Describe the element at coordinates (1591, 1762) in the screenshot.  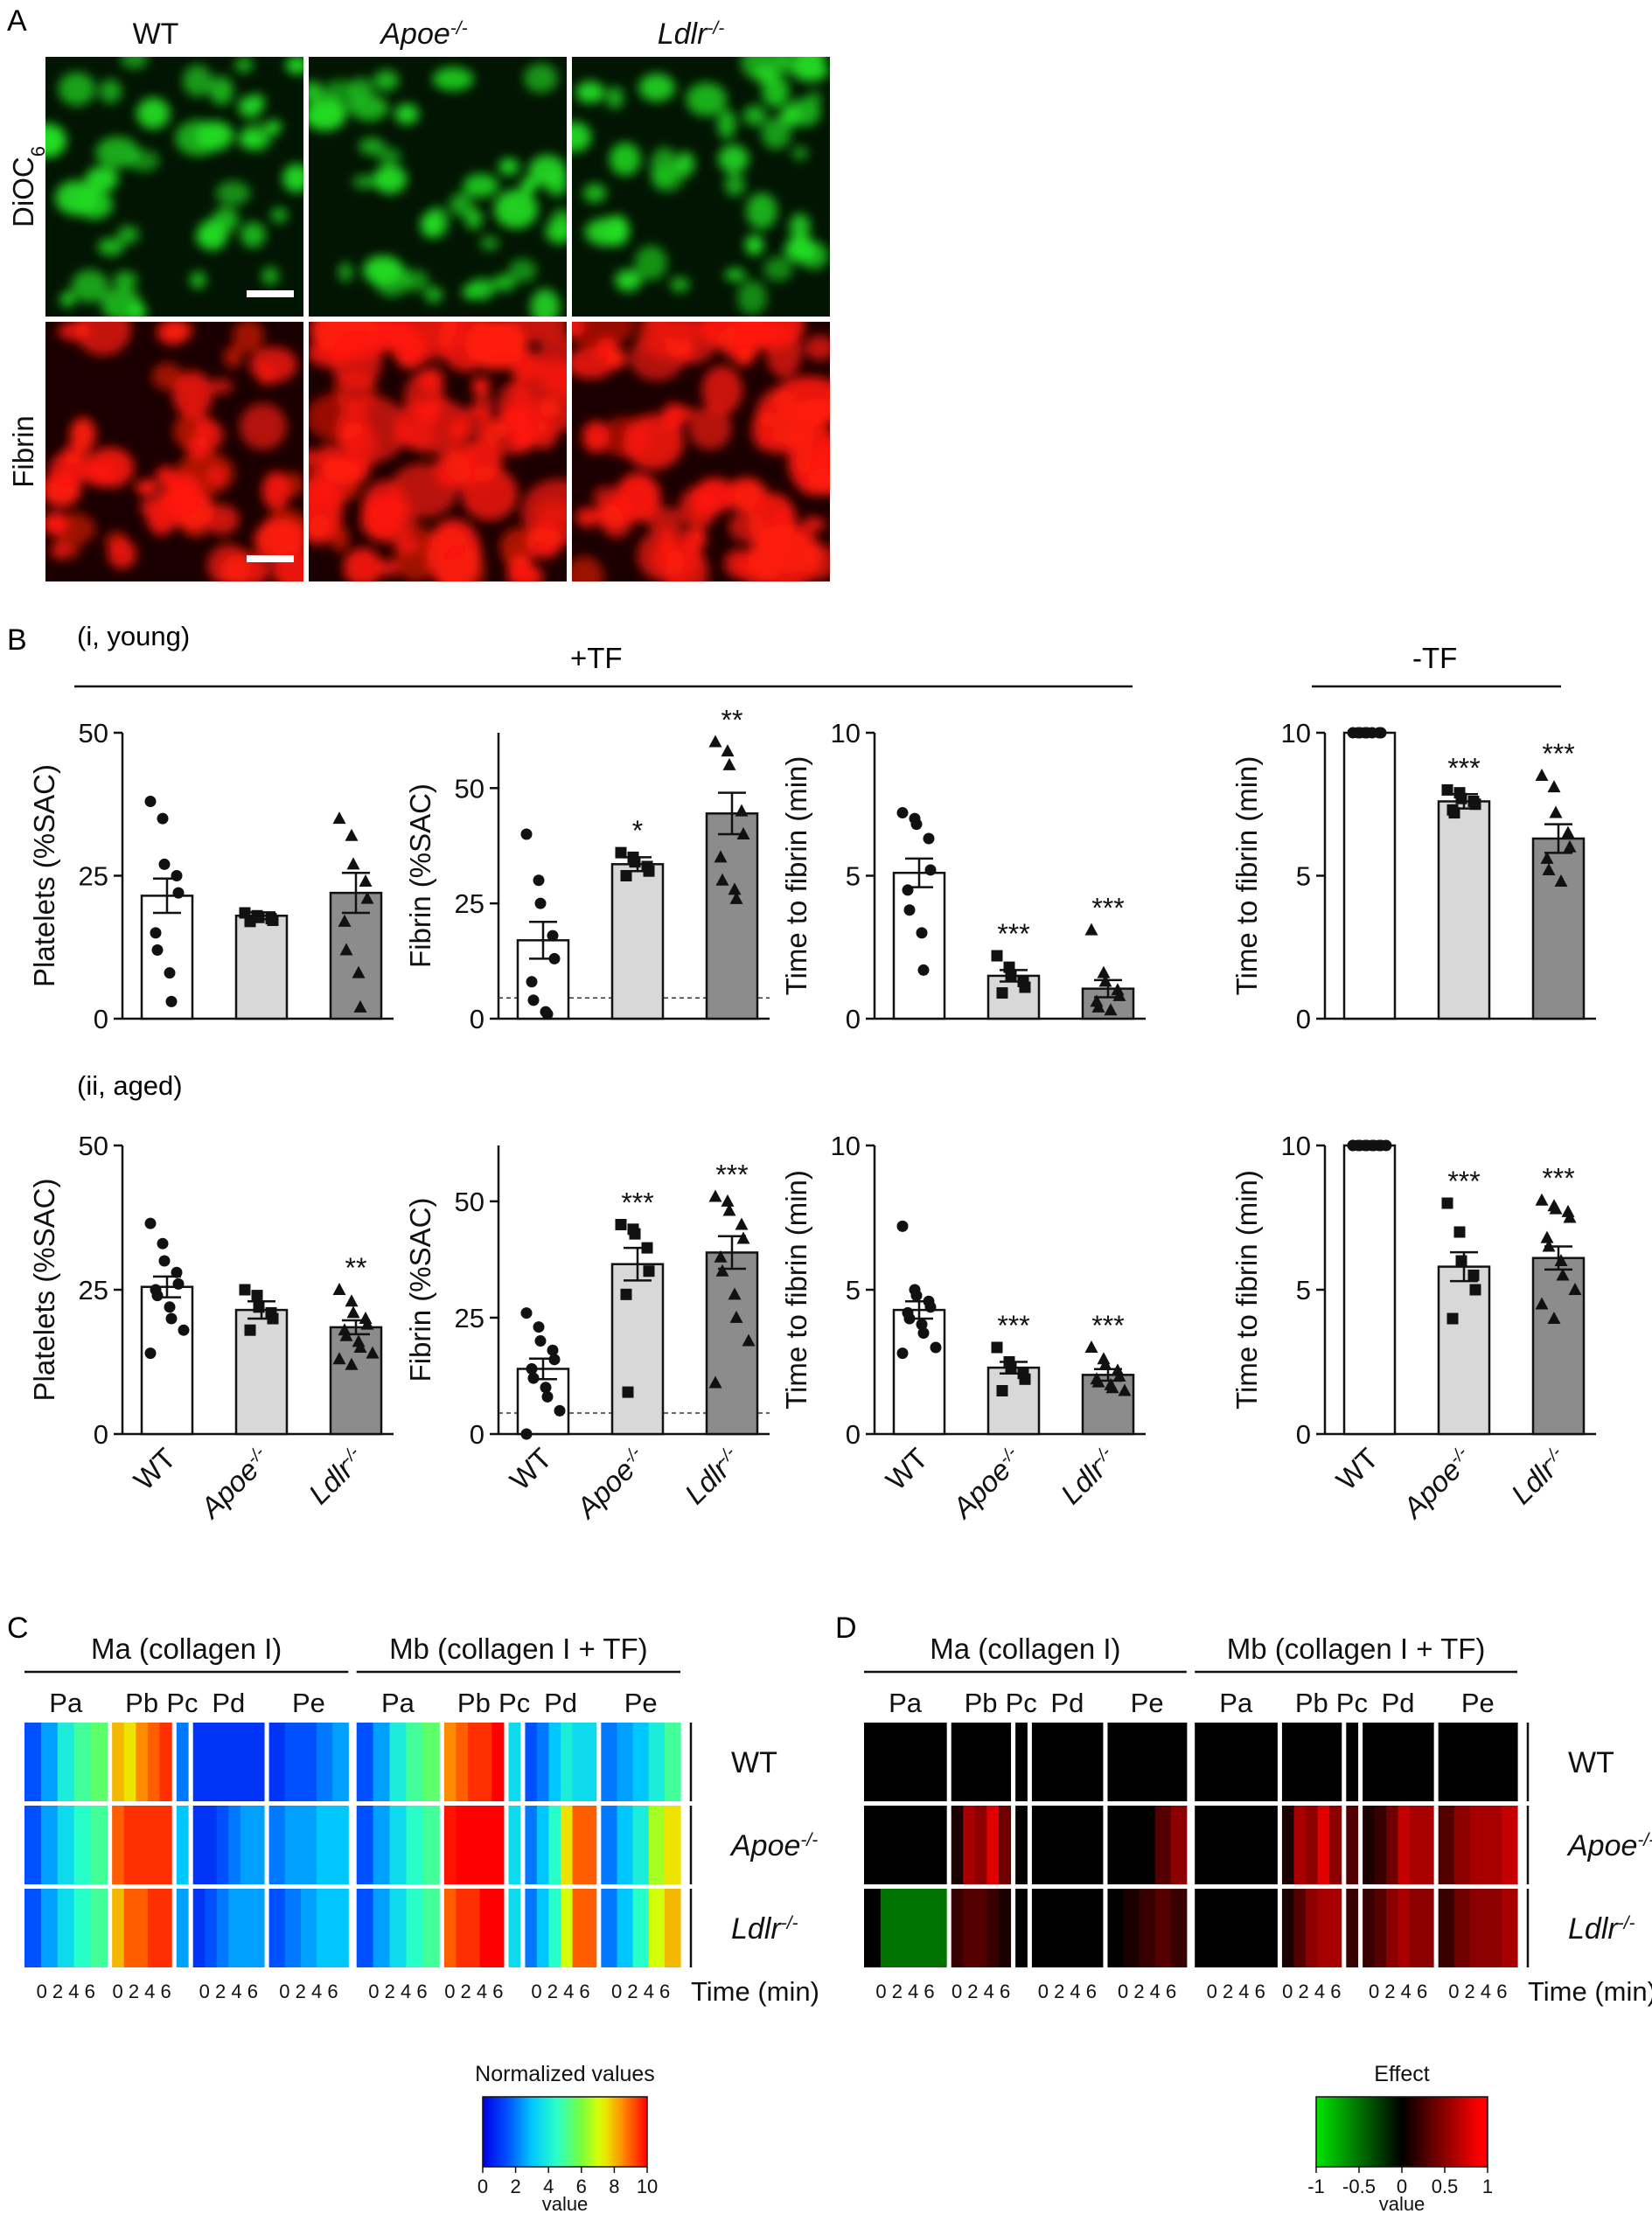
I see `row-label-wt-base: WT` at that location.